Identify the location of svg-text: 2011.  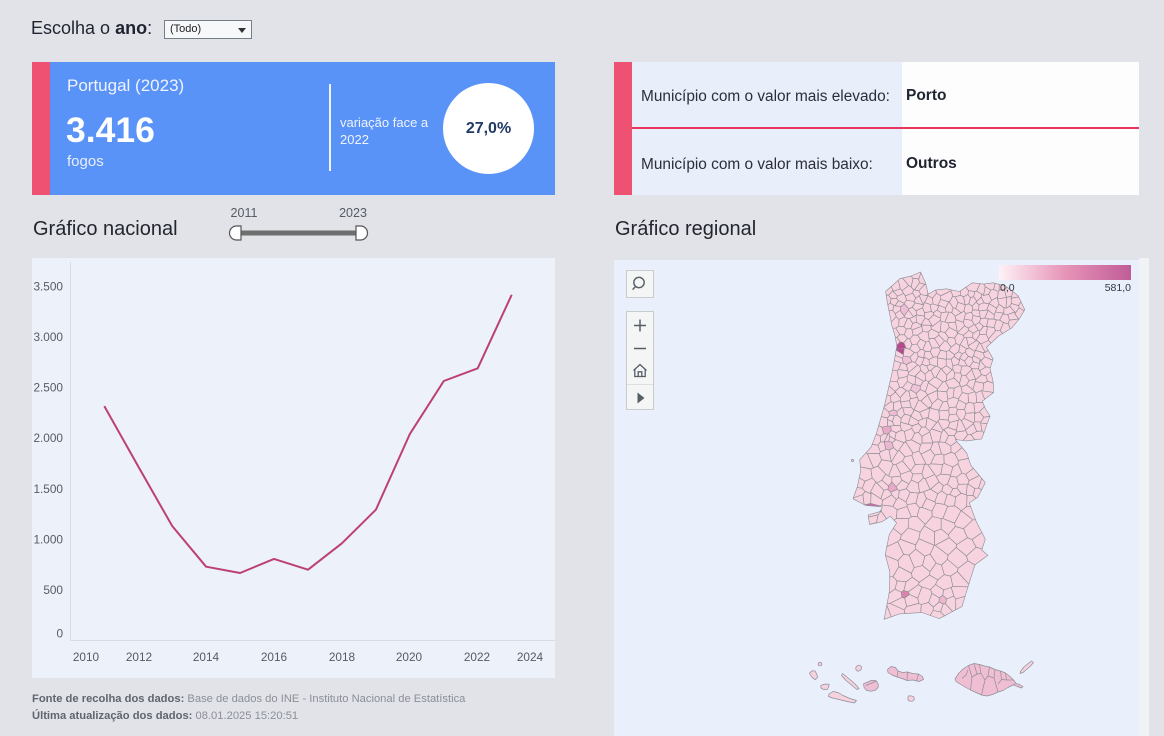
(244, 213).